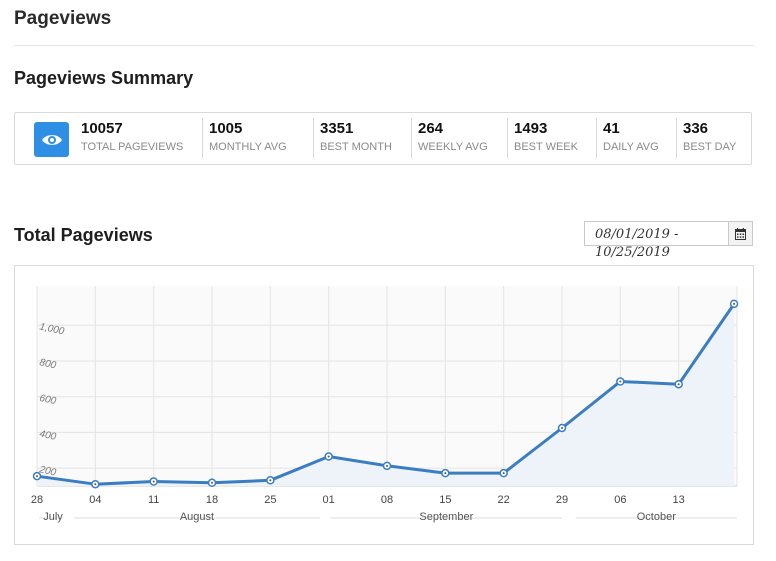 The height and width of the screenshot is (561, 776). What do you see at coordinates (337, 128) in the screenshot?
I see `stat-value: 3351` at bounding box center [337, 128].